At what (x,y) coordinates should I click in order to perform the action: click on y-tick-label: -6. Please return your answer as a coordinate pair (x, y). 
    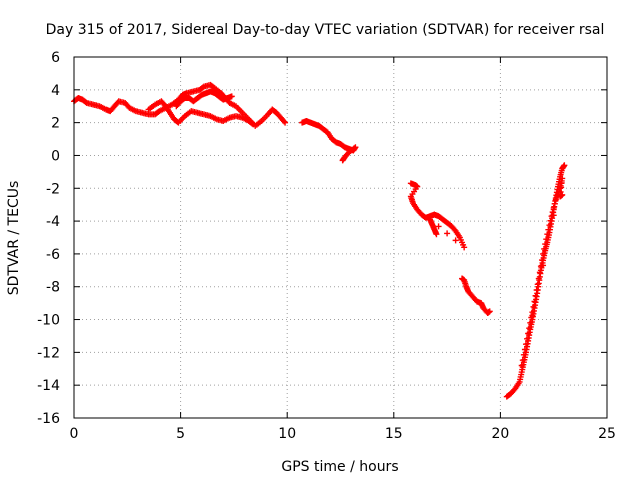
    Looking at the image, I should click on (53, 255).